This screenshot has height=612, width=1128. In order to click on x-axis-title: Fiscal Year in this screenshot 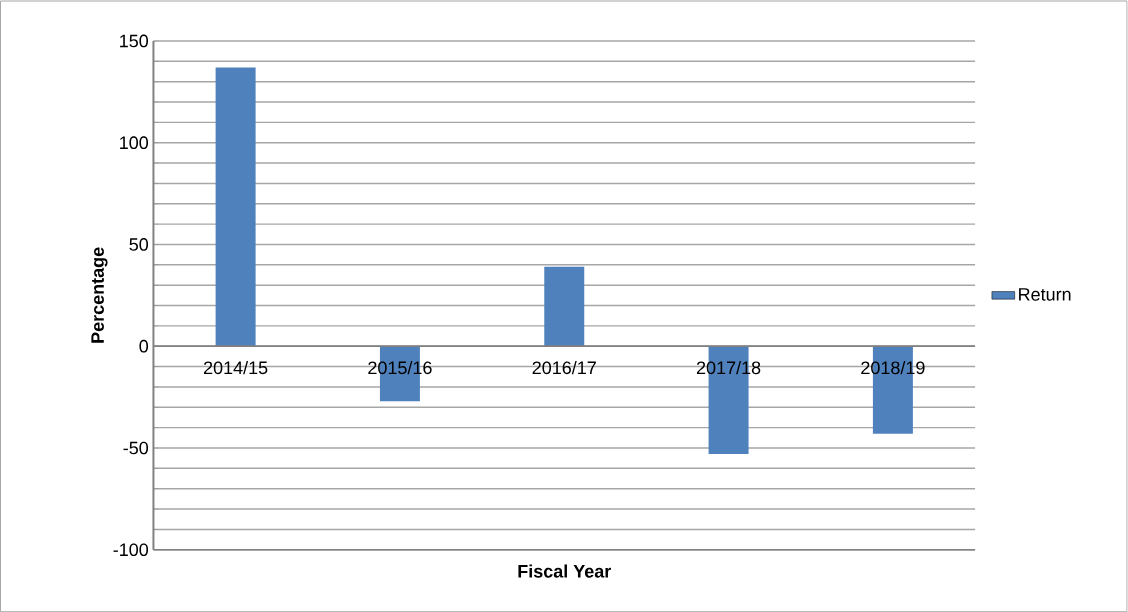, I will do `click(564, 571)`.